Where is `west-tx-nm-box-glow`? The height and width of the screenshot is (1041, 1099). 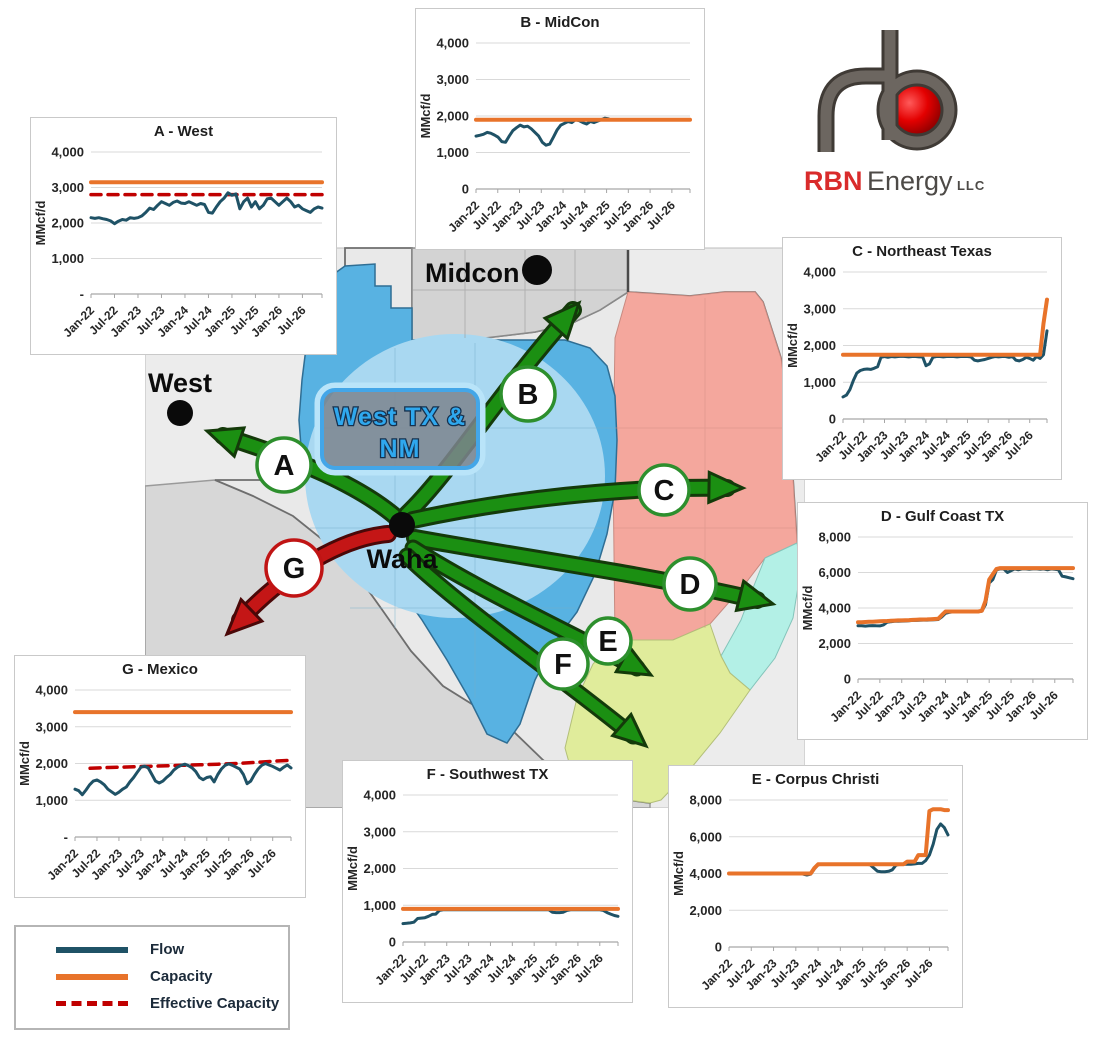
west-tx-nm-box-glow is located at coordinates (400, 429).